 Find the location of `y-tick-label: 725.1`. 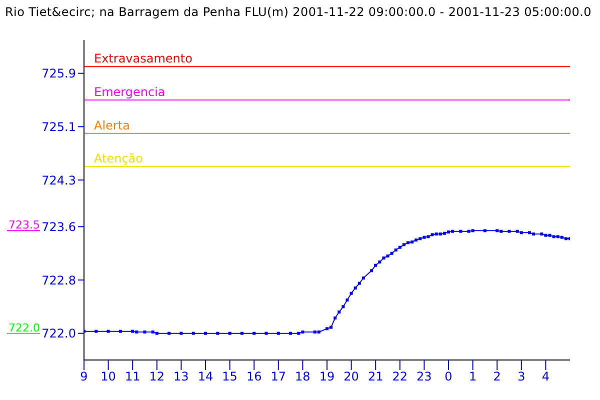

y-tick-label: 725.1 is located at coordinates (59, 127).